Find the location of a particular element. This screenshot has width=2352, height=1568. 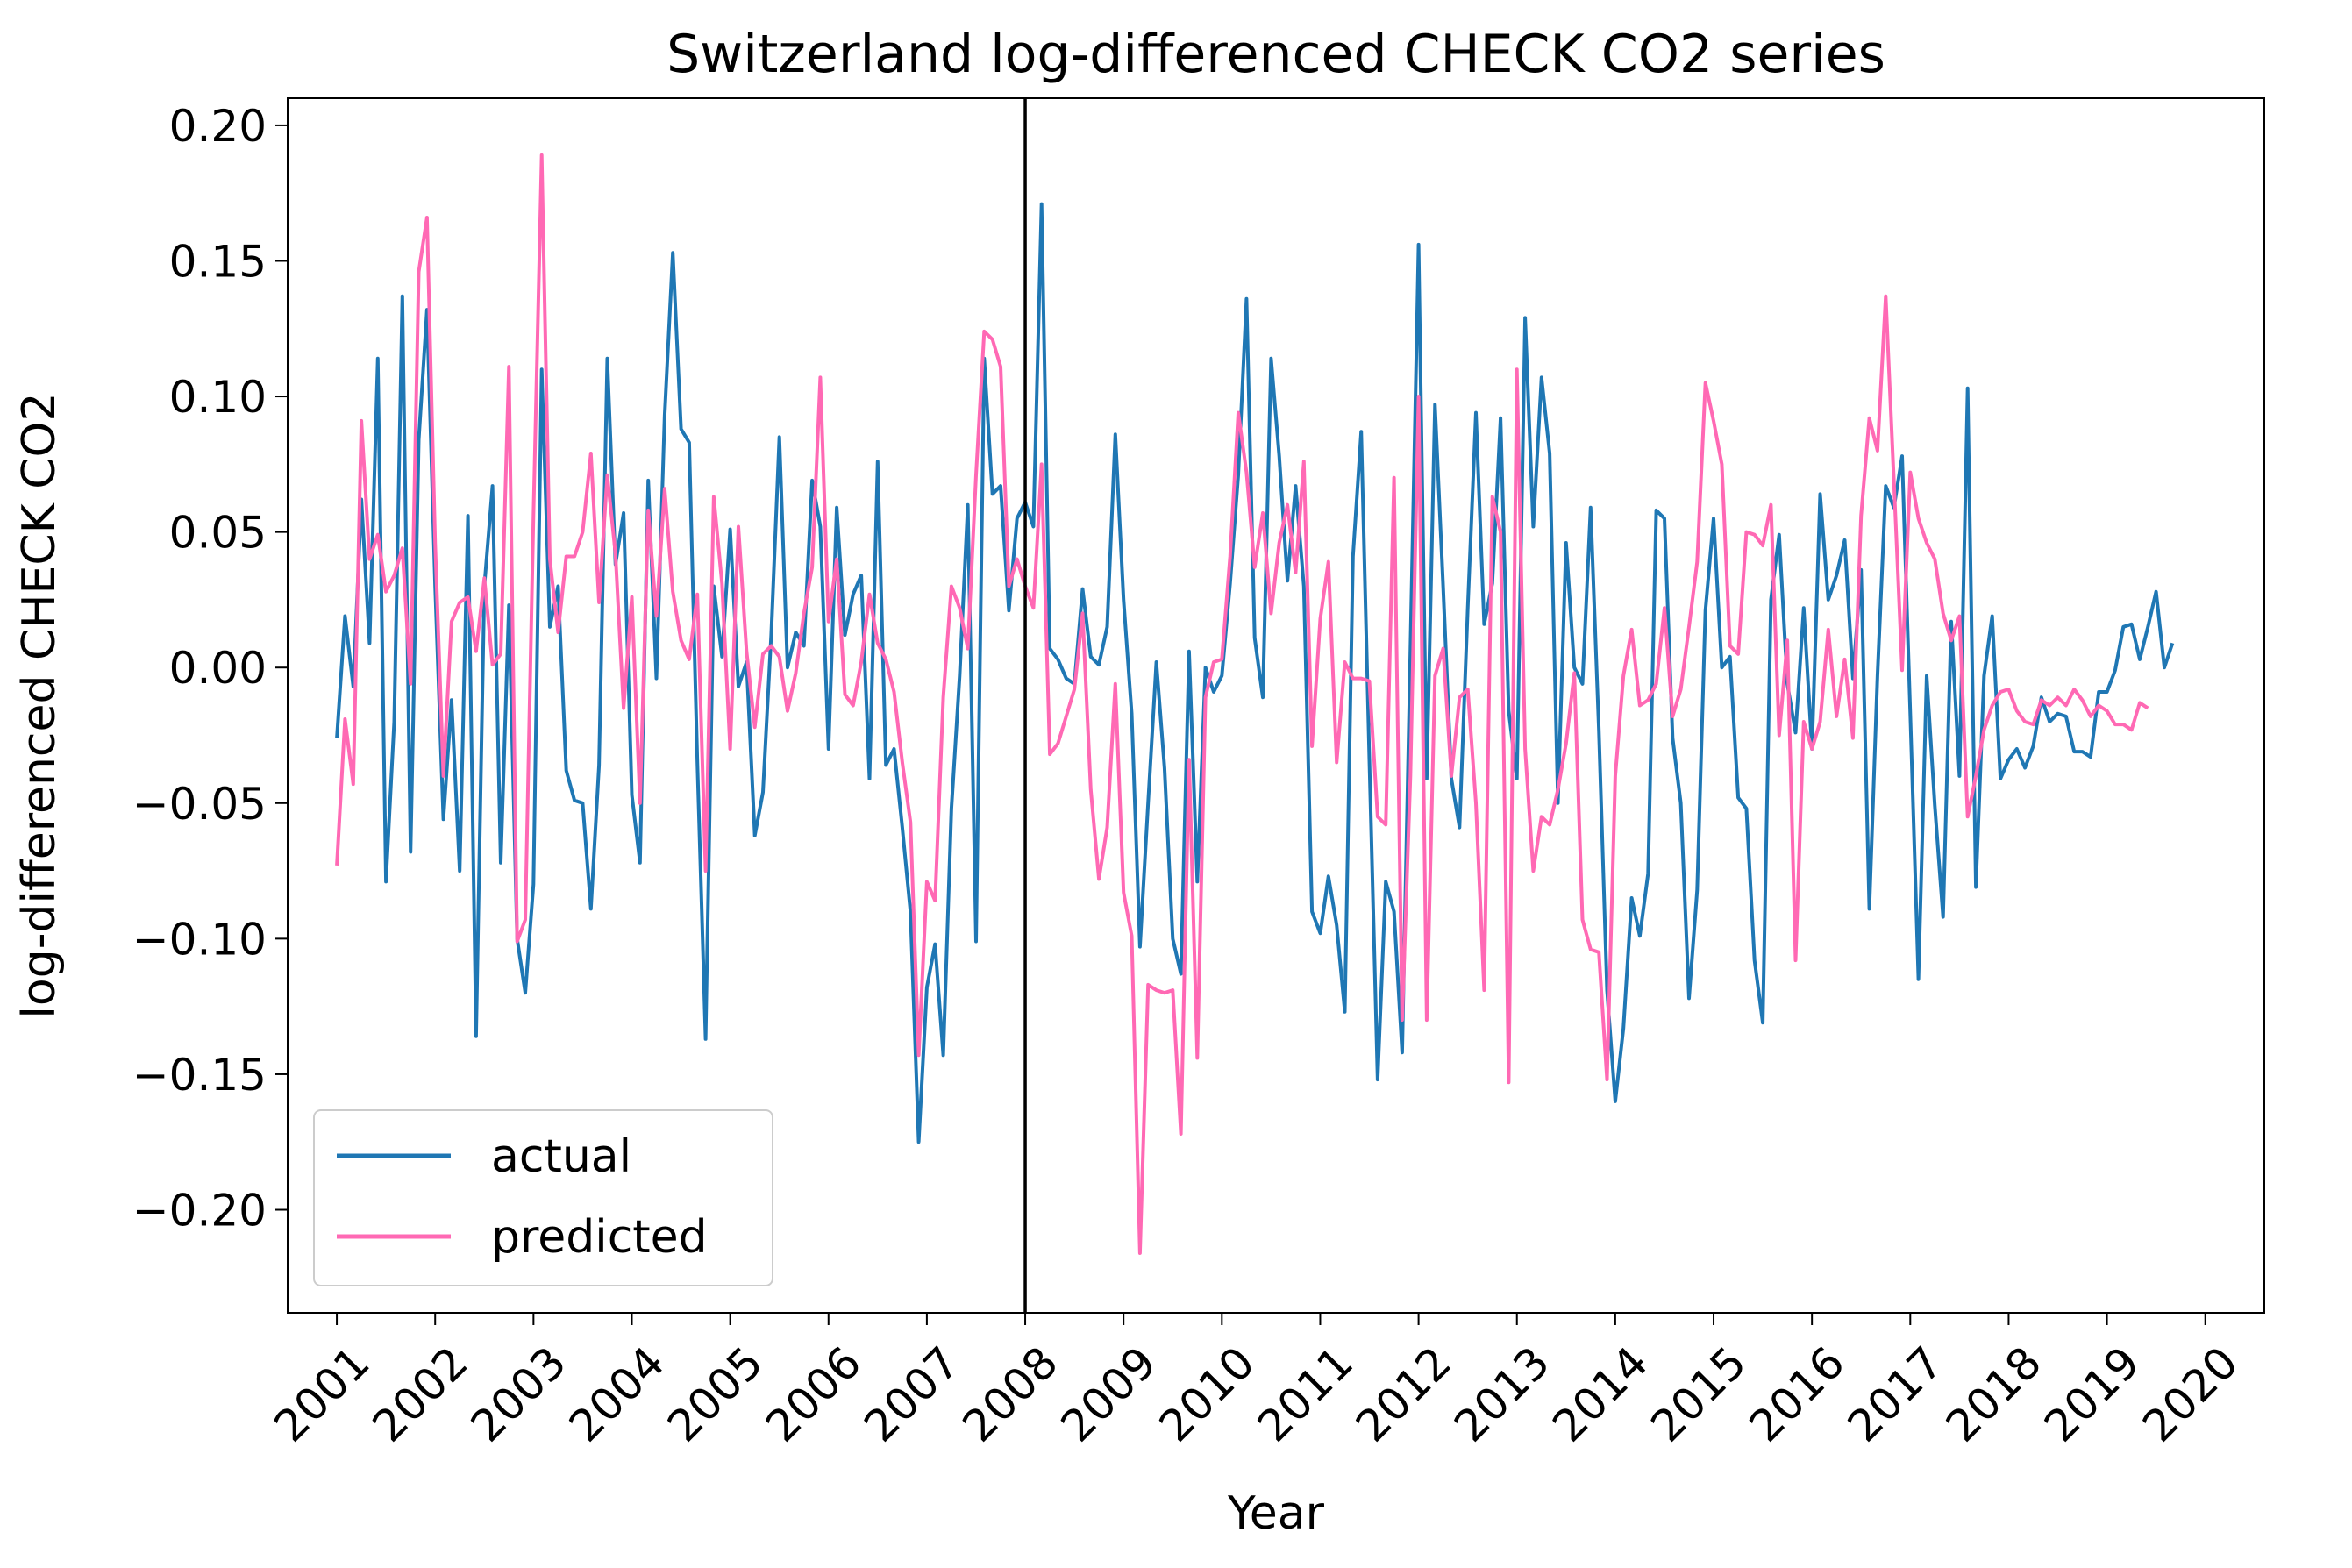

y-tick-label: 0.05 is located at coordinates (218, 533).